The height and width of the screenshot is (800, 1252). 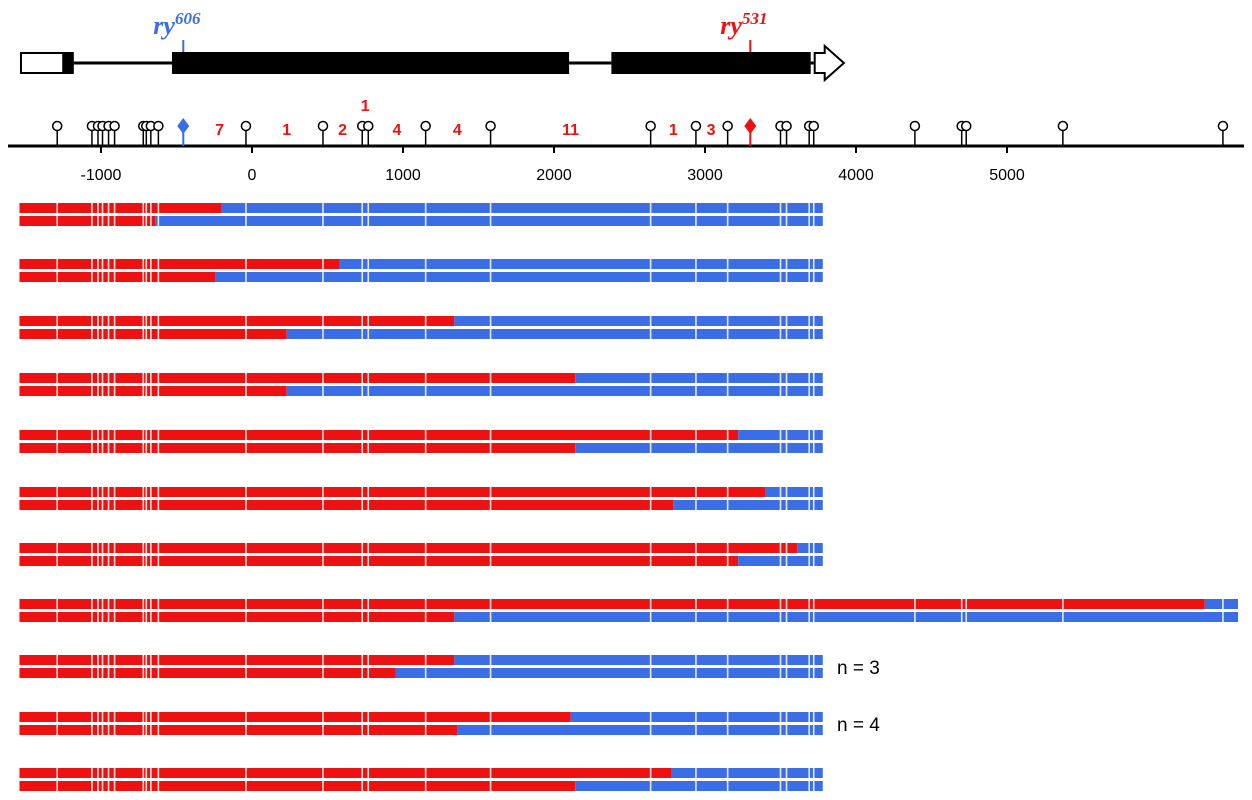 I want to click on n-count-label: n = 4, so click(x=858, y=725).